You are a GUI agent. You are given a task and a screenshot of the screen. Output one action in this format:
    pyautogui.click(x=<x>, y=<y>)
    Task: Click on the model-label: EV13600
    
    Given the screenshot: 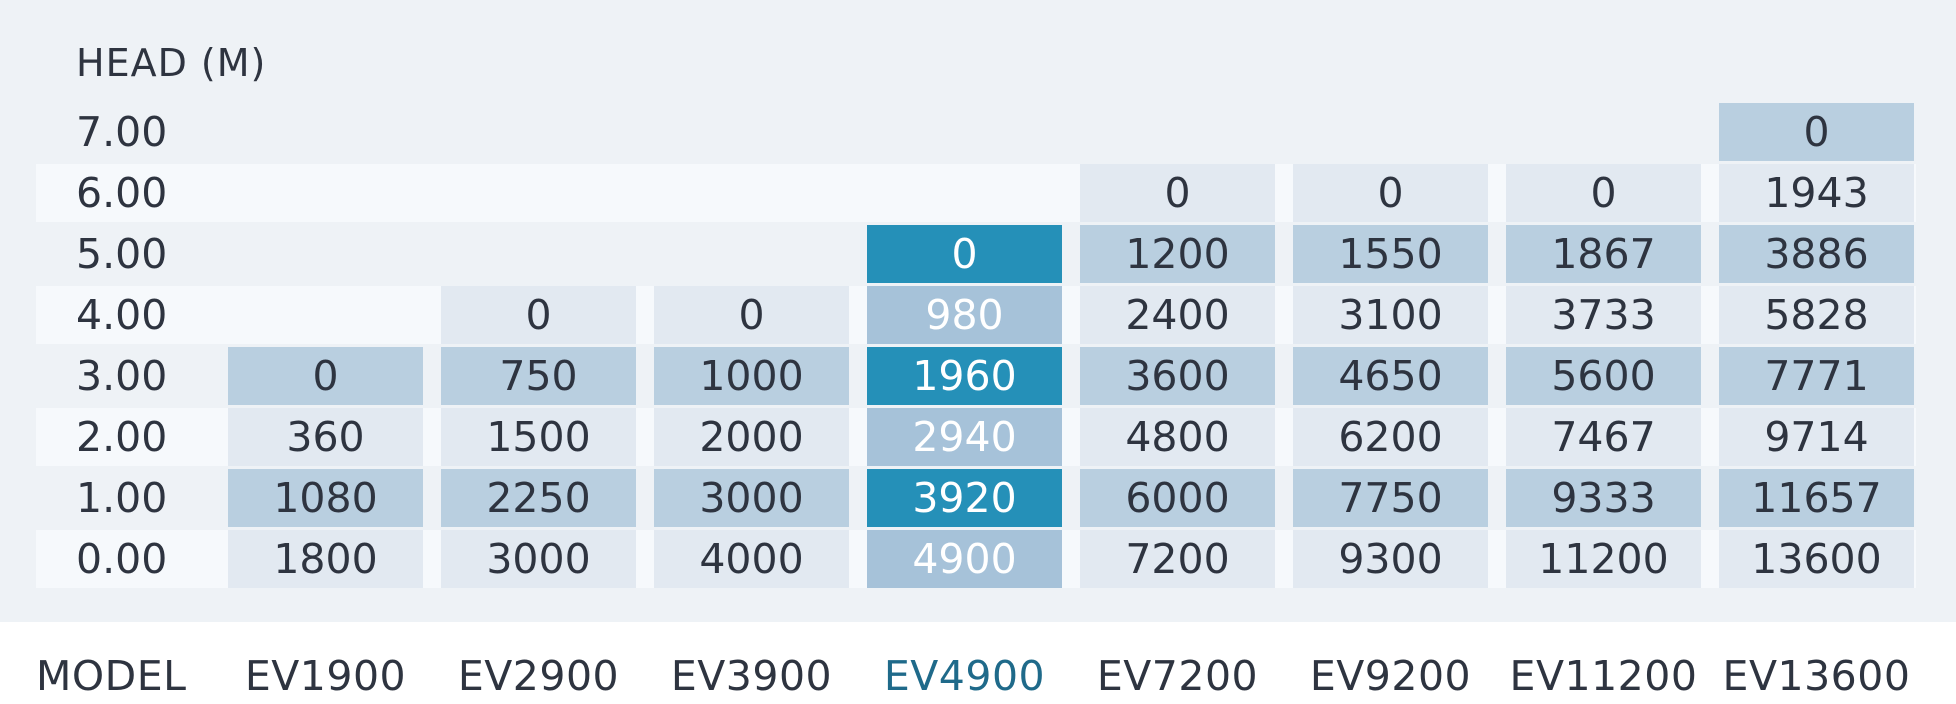 What is the action you would take?
    pyautogui.click(x=1816, y=675)
    